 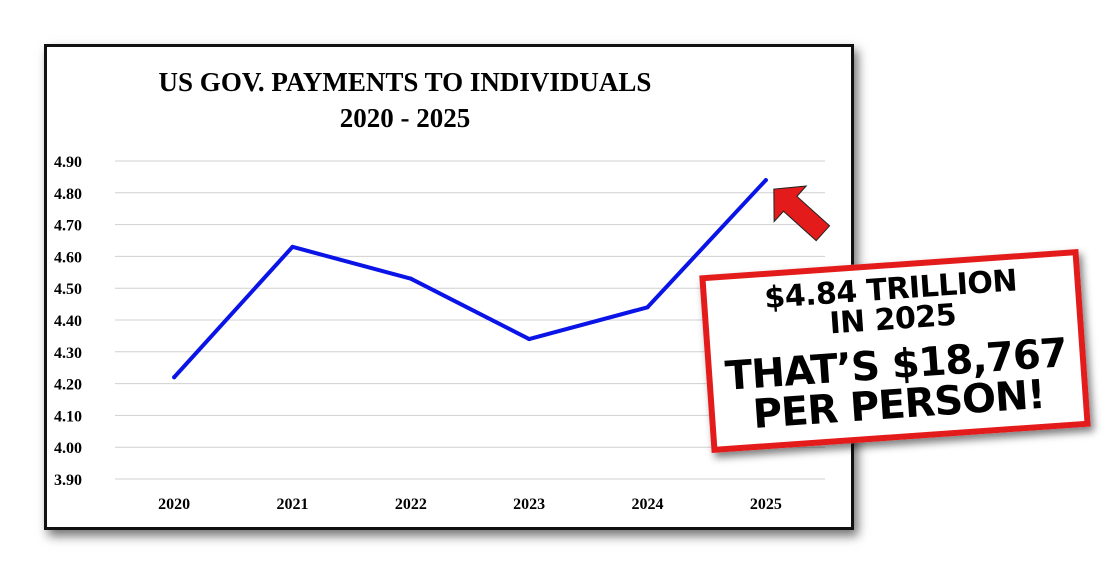 What do you see at coordinates (405, 82) in the screenshot?
I see `chart-title: US GOV. PAYMENTS TO INDIVIDUALS` at bounding box center [405, 82].